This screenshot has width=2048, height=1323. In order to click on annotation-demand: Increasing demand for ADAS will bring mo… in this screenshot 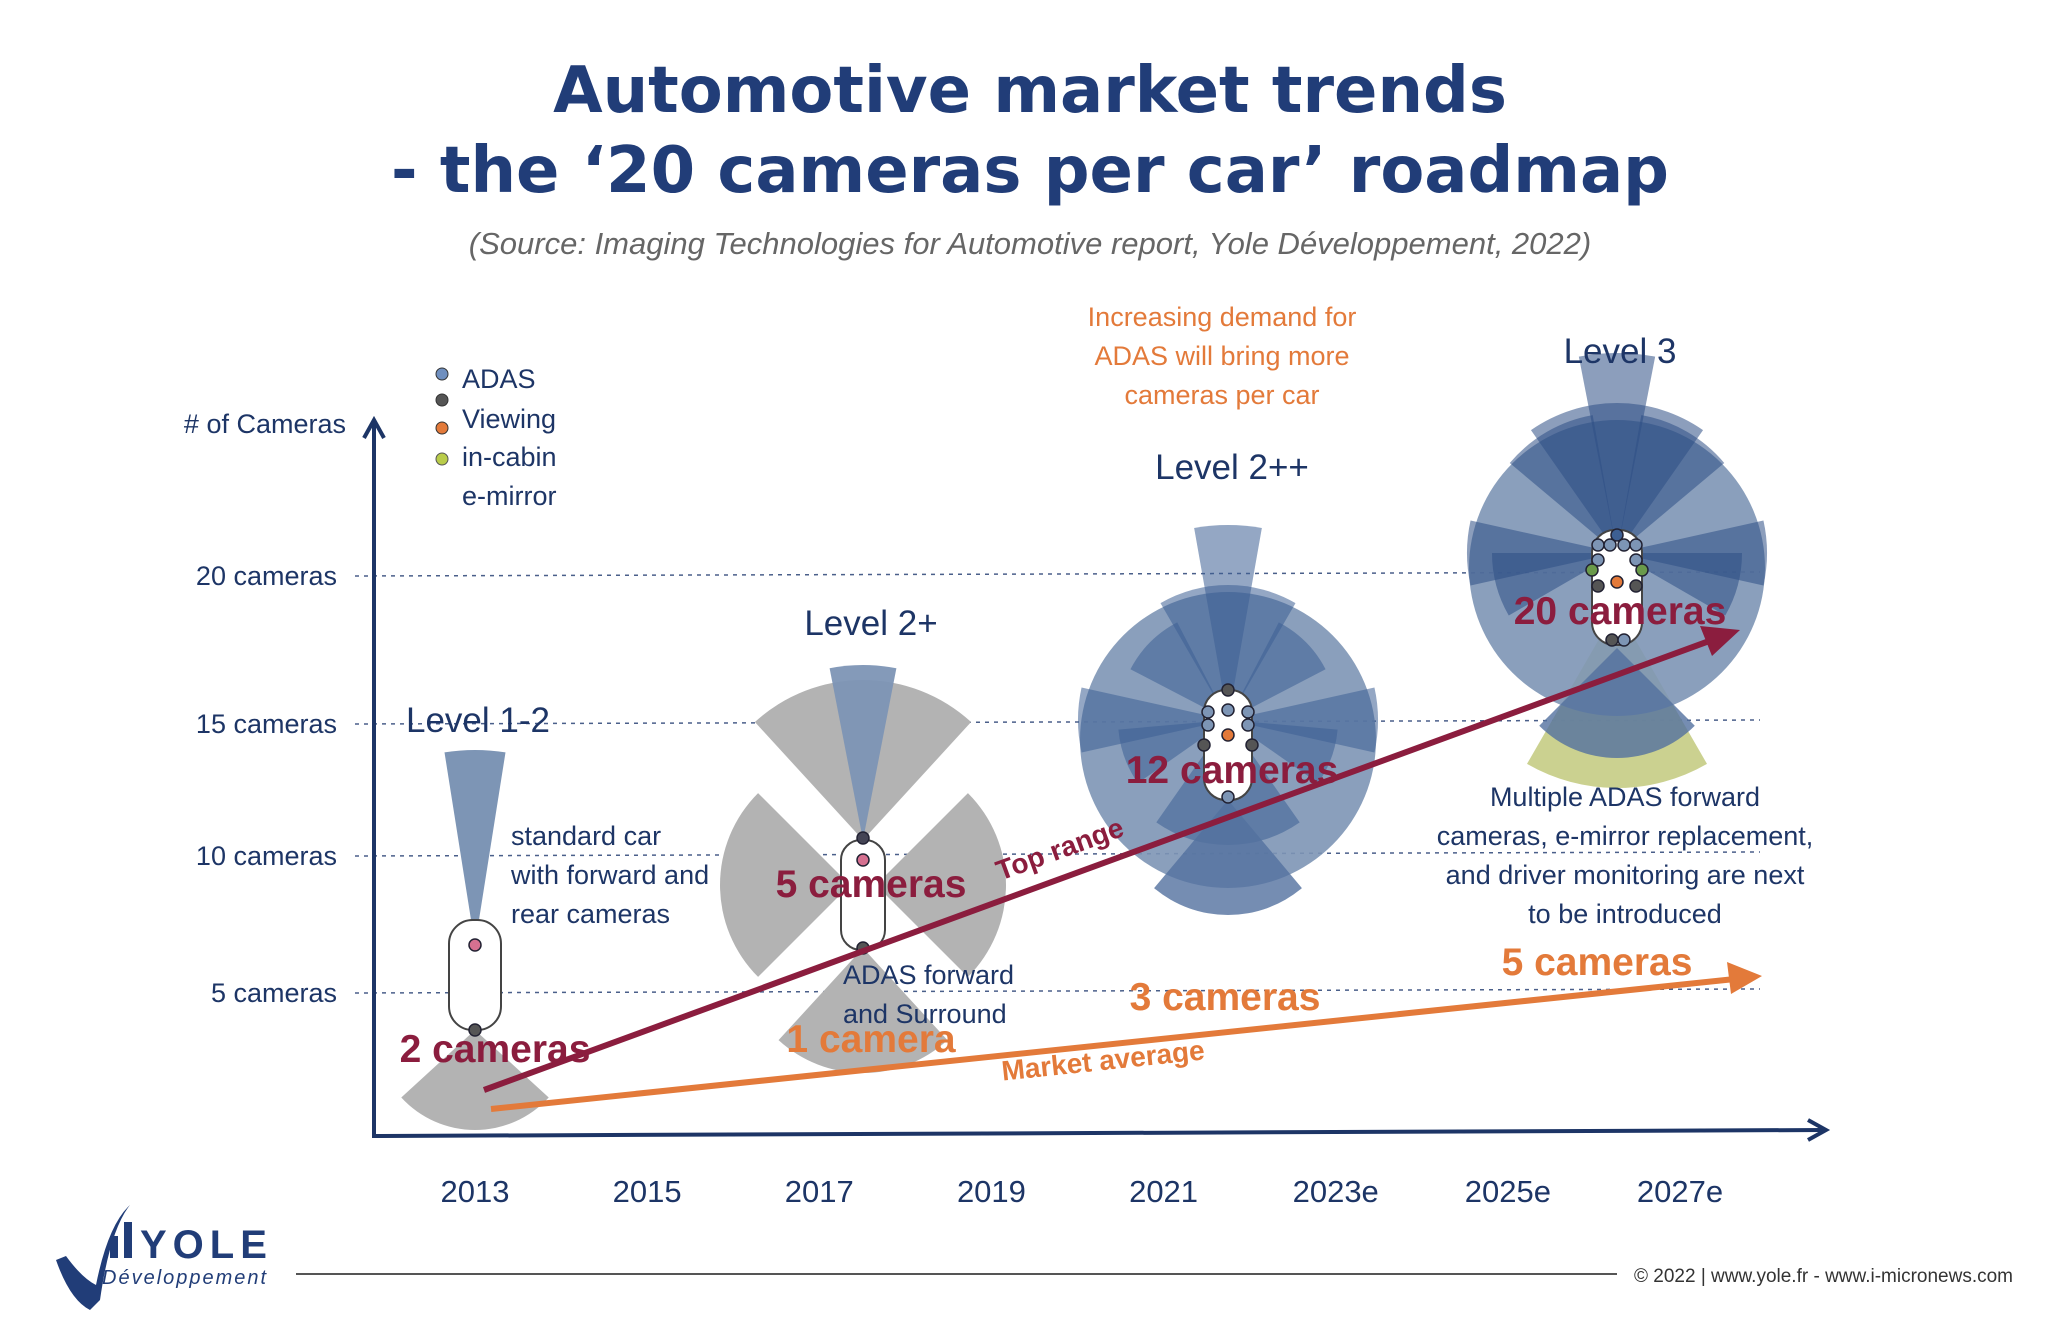, I will do `click(1222, 356)`.